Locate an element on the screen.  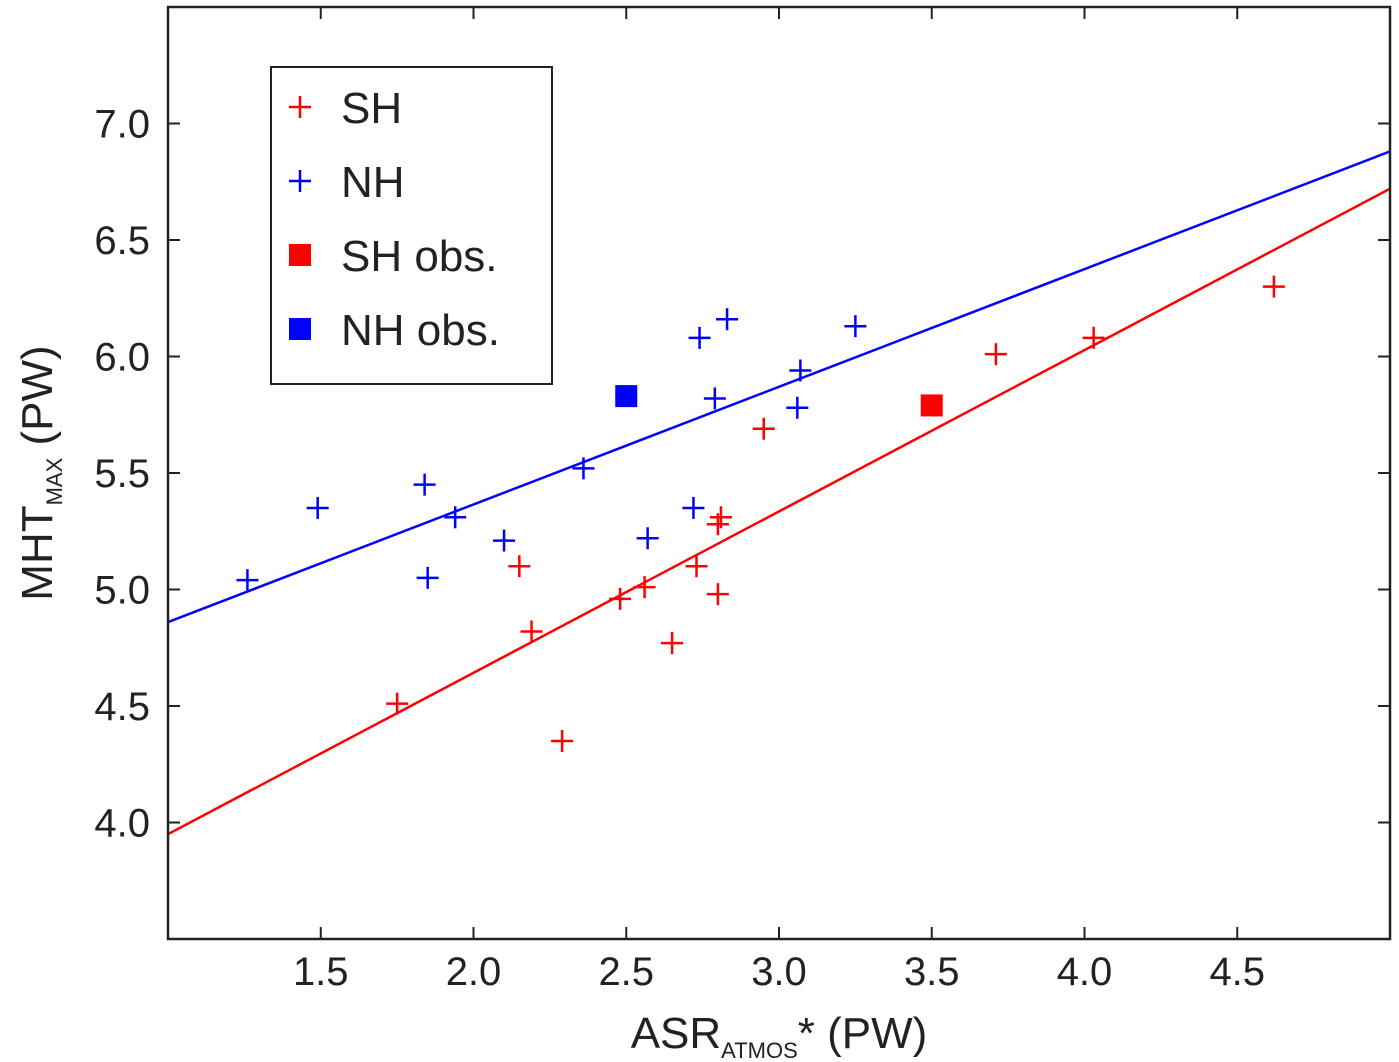
y-tick-label-4: 6.0 is located at coordinates (122, 358).